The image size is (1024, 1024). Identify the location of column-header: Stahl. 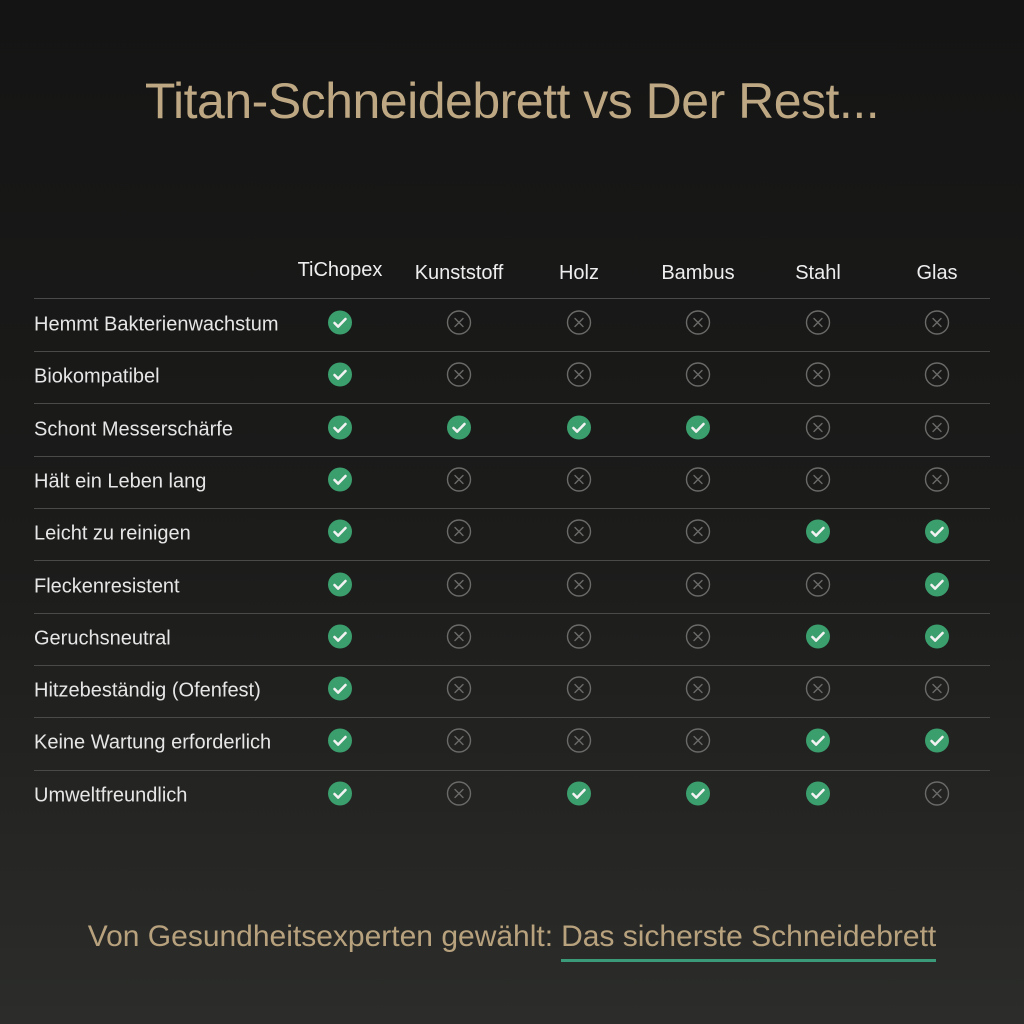
(818, 273).